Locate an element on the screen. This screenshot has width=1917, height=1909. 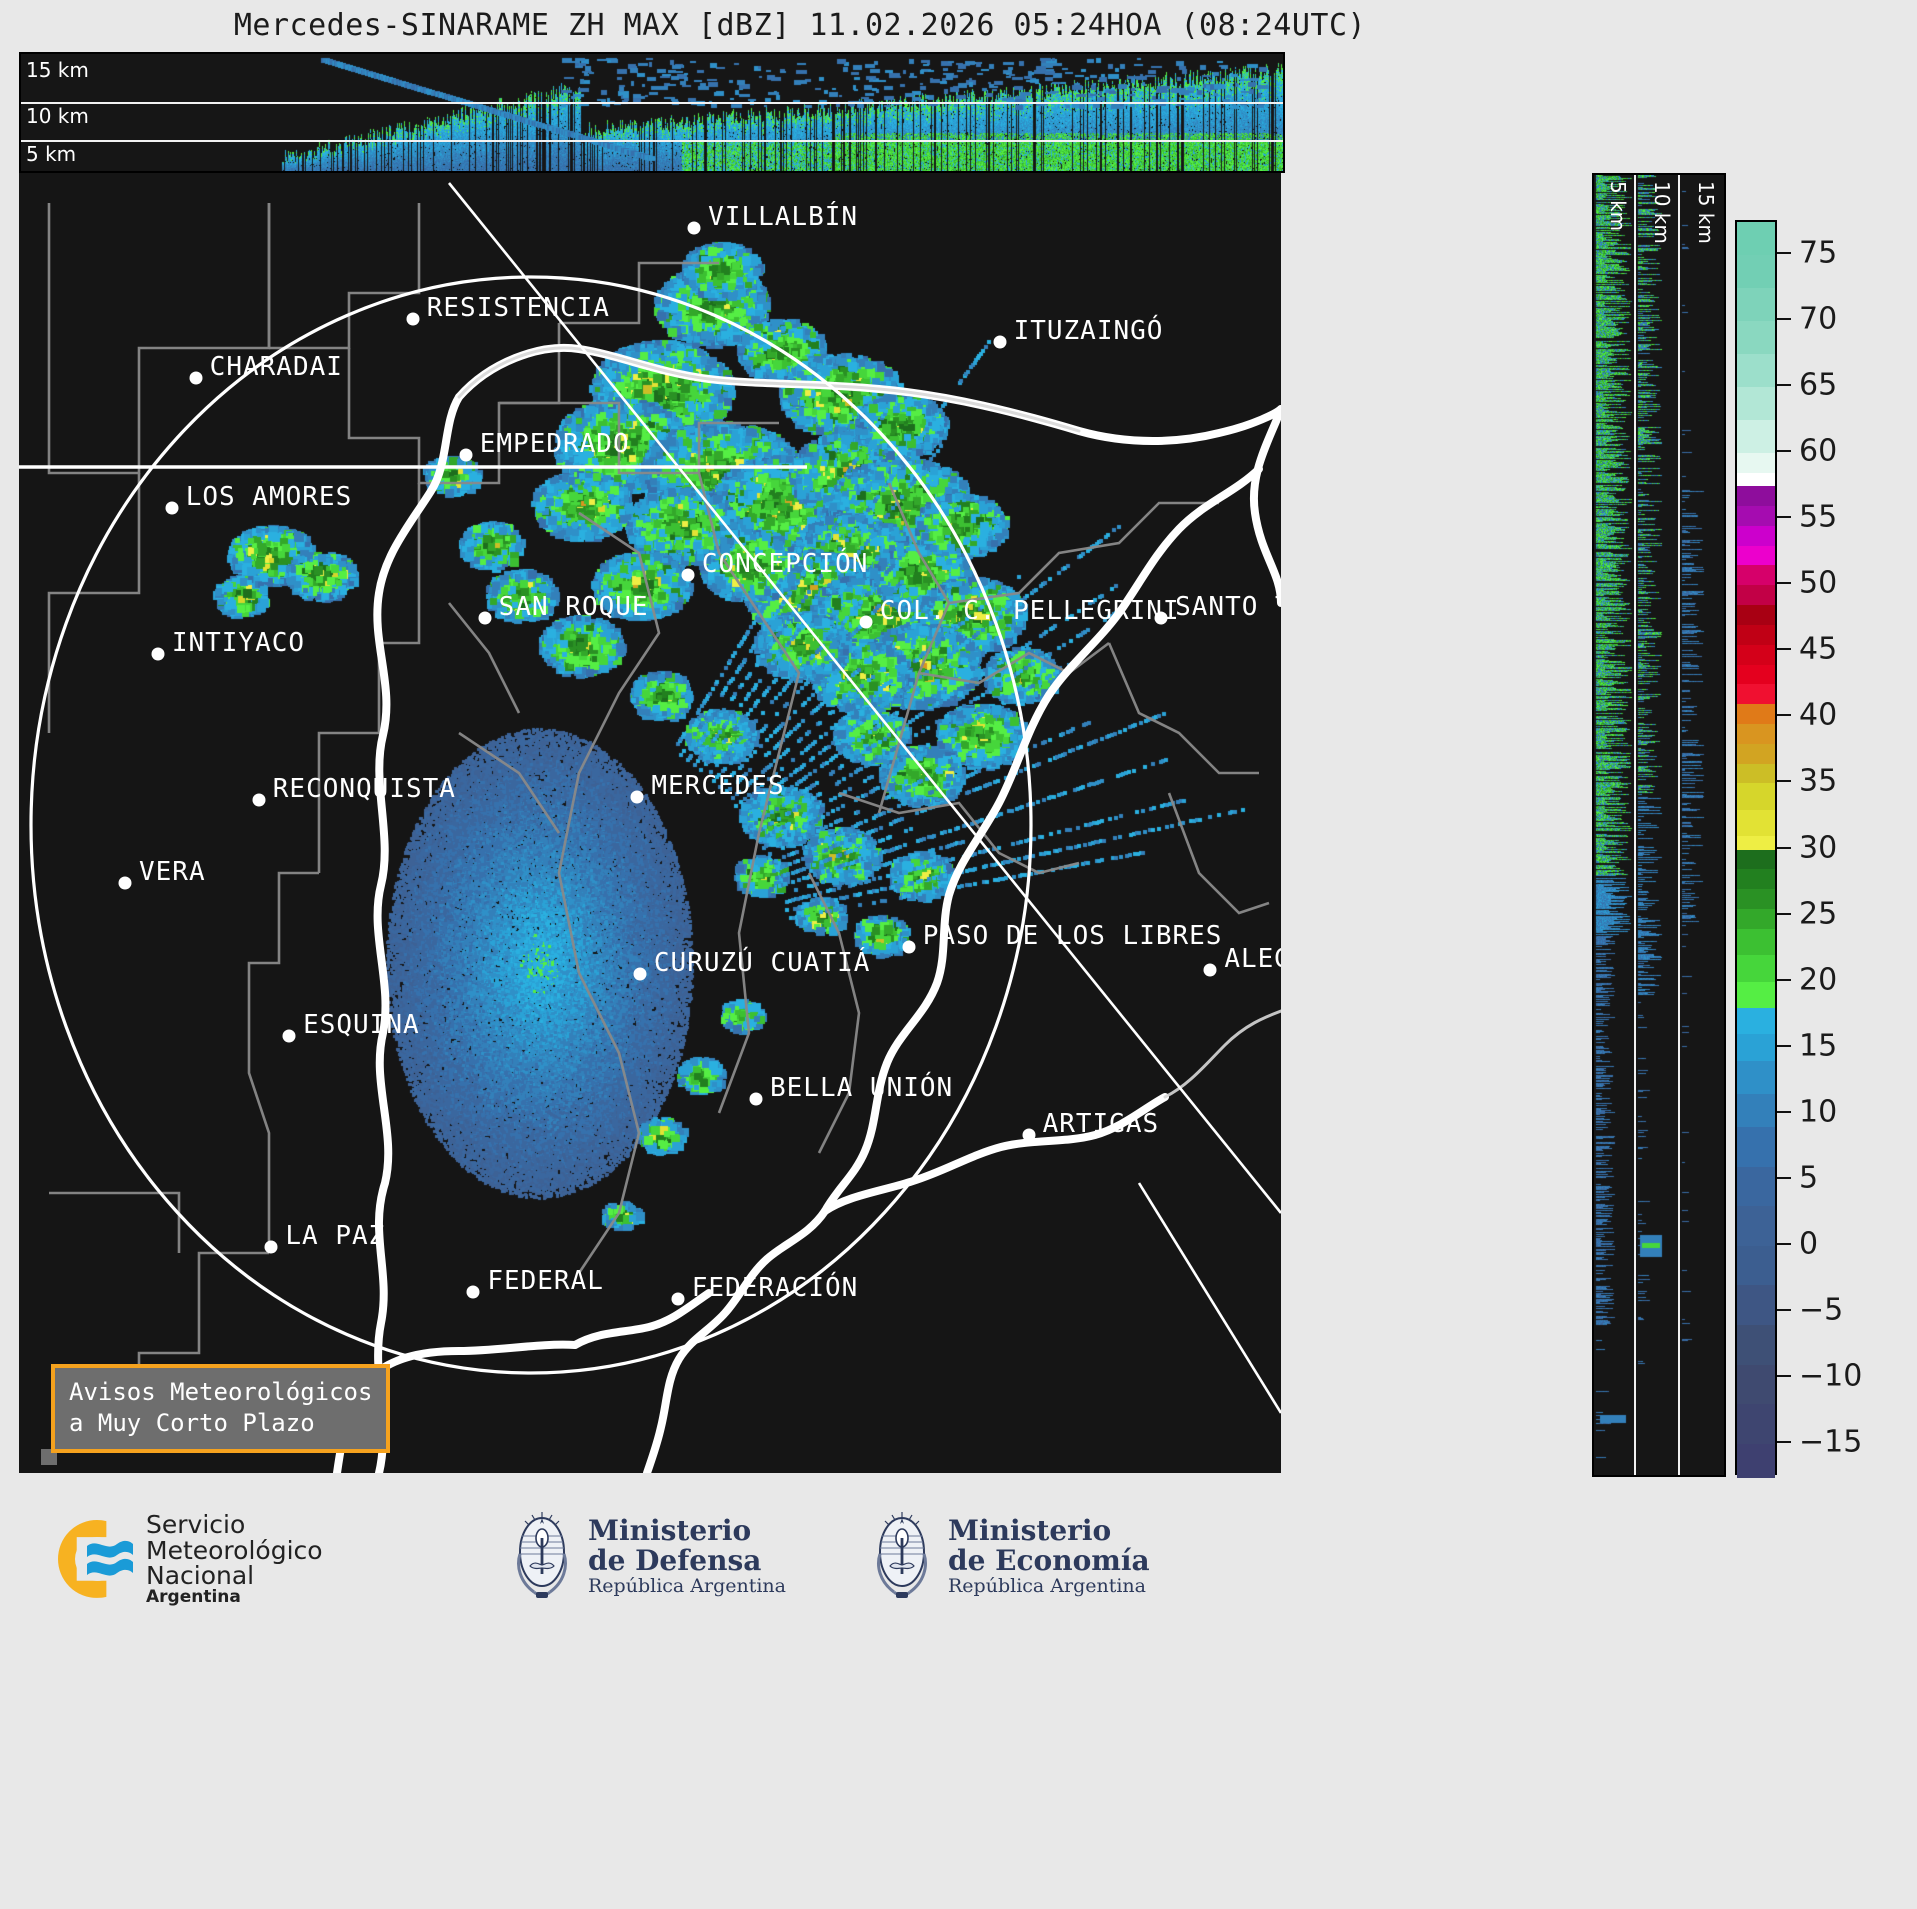
colorbar-tick-label: 40 is located at coordinates (1818, 715).